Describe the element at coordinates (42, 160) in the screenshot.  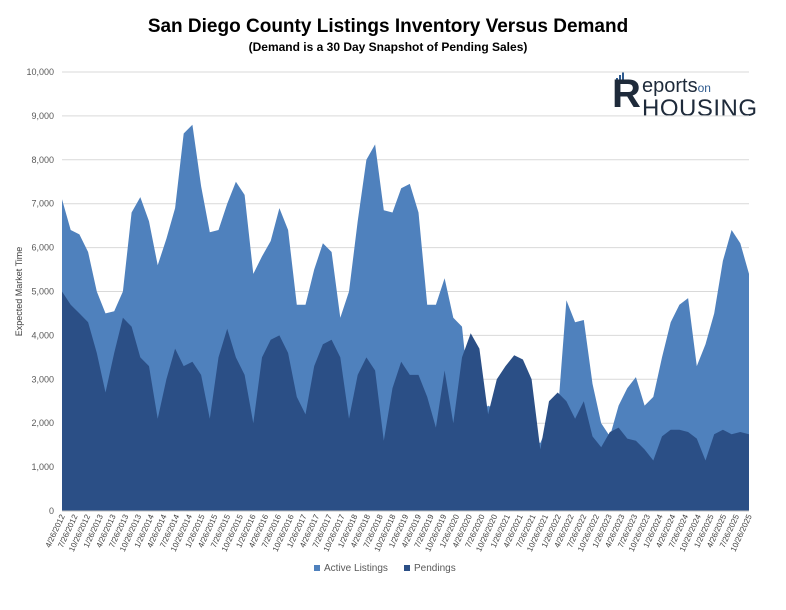
I see `y-tick-label: 8,000` at that location.